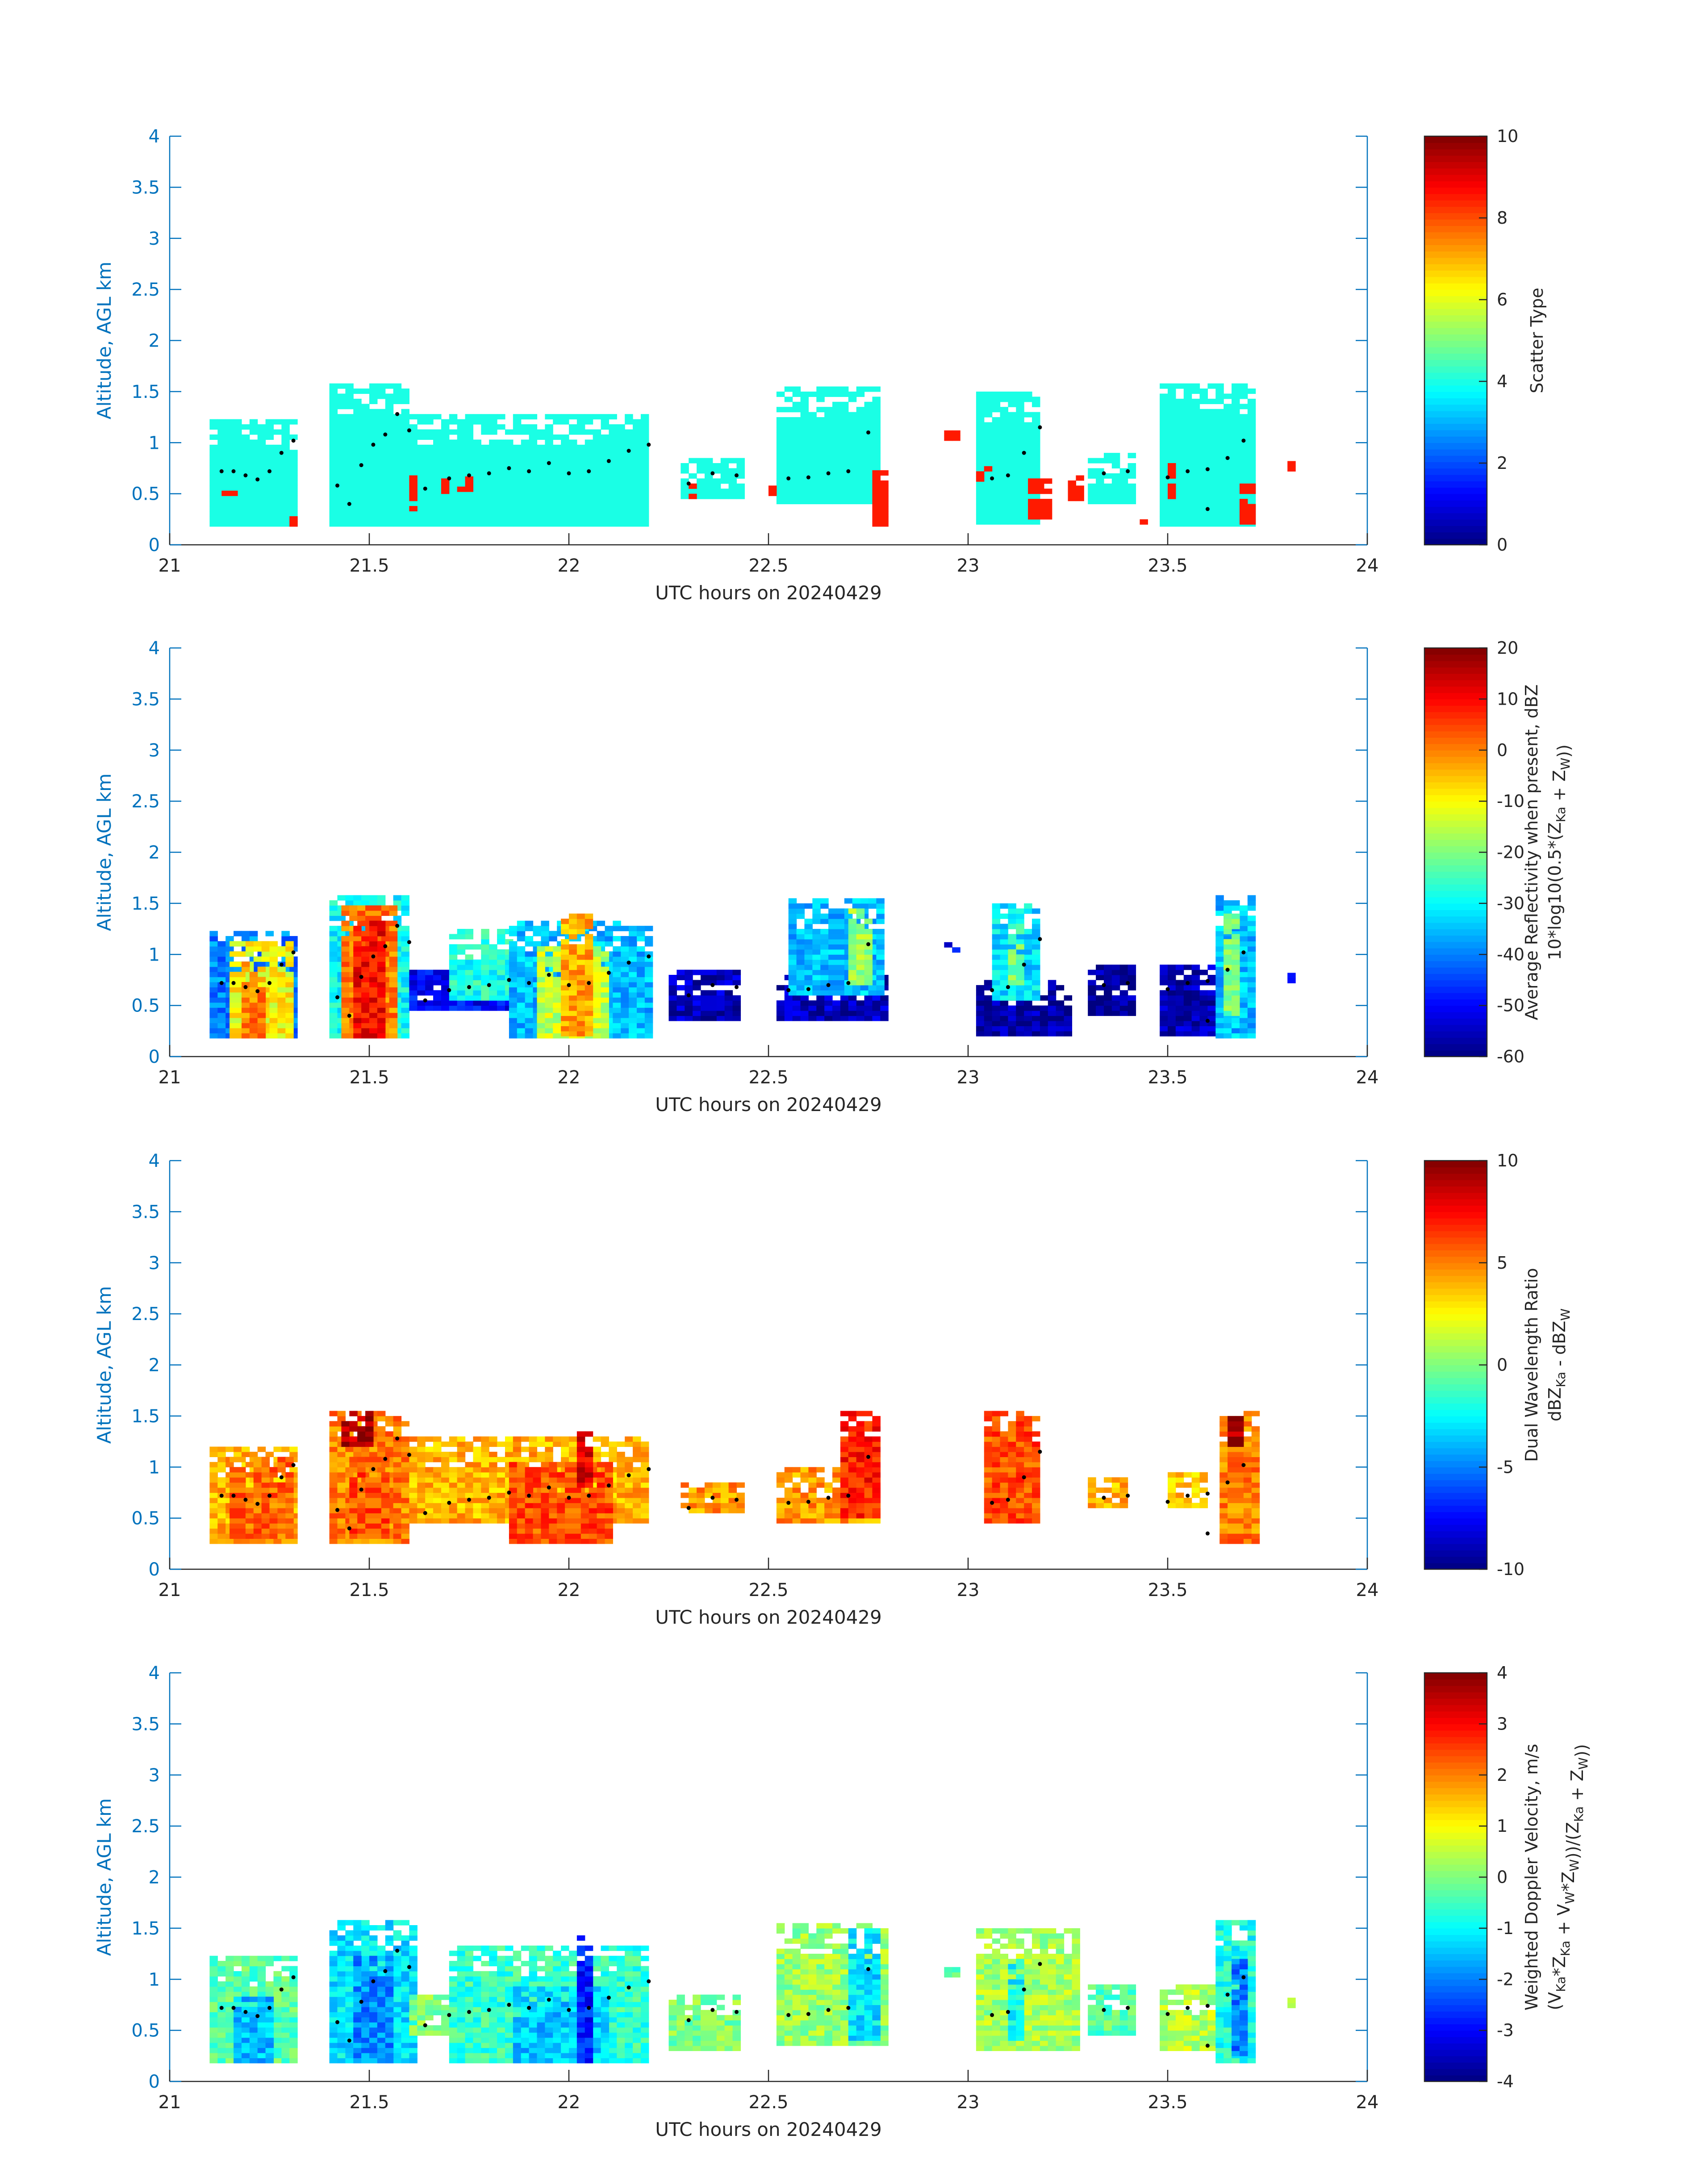 This screenshot has height=2177, width=1708. Describe the element at coordinates (712, 473) in the screenshot. I see `cloud-base-dot` at that location.